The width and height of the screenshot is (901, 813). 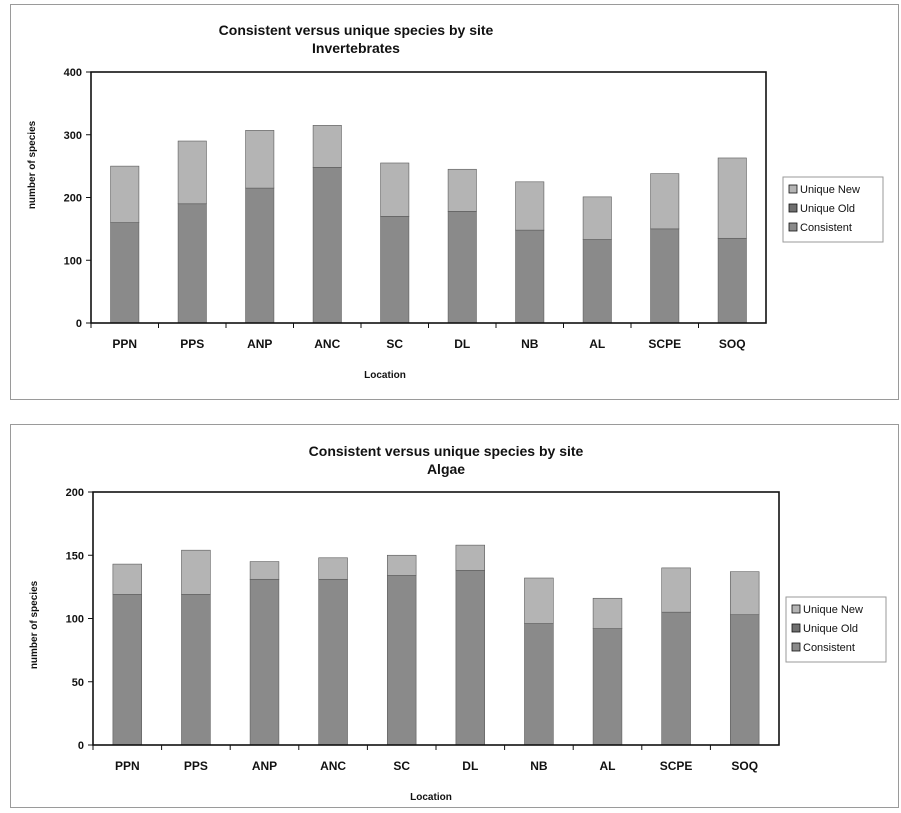 I want to click on legend: Unique New Unique Old Consistent, so click(x=833, y=209).